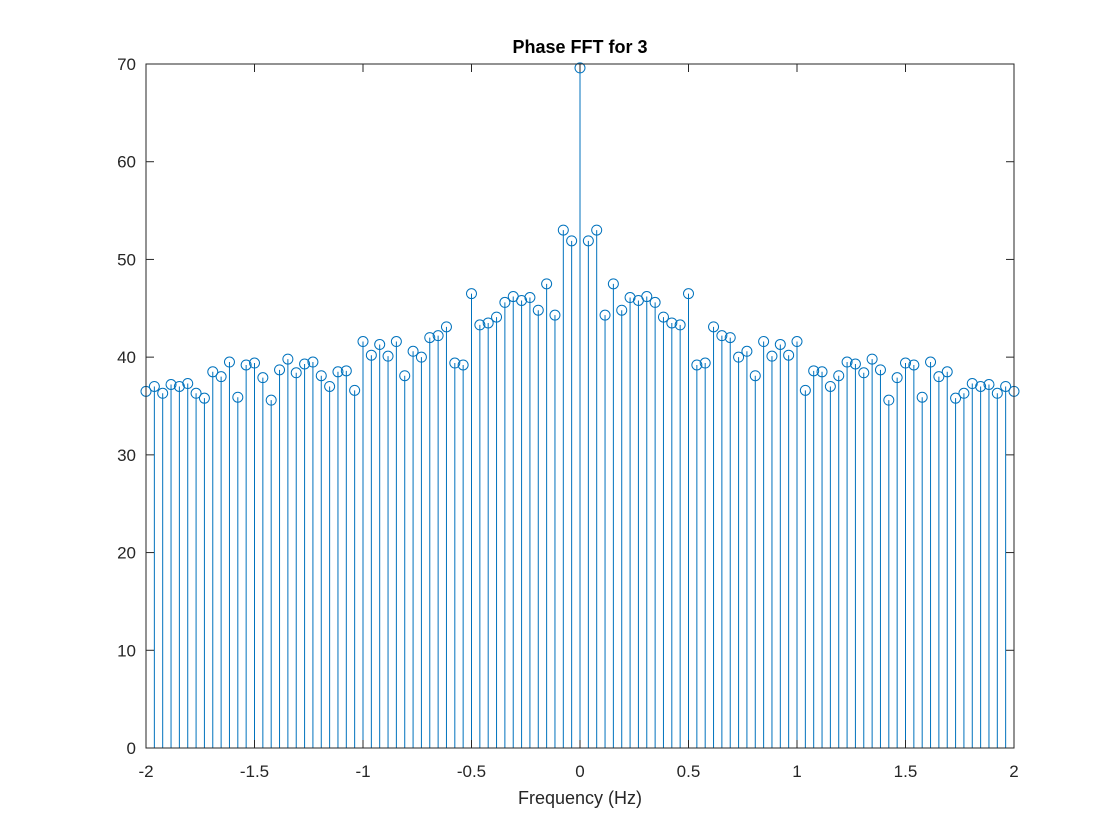  I want to click on x-tick-label: 0.5, so click(689, 771).